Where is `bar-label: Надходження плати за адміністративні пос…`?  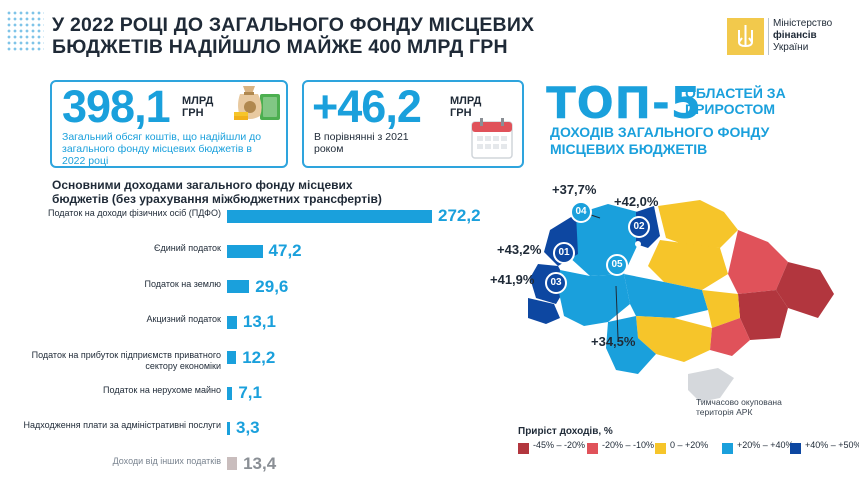
bar-label: Надходження плати за адміністративні пос… is located at coordinates (122, 425).